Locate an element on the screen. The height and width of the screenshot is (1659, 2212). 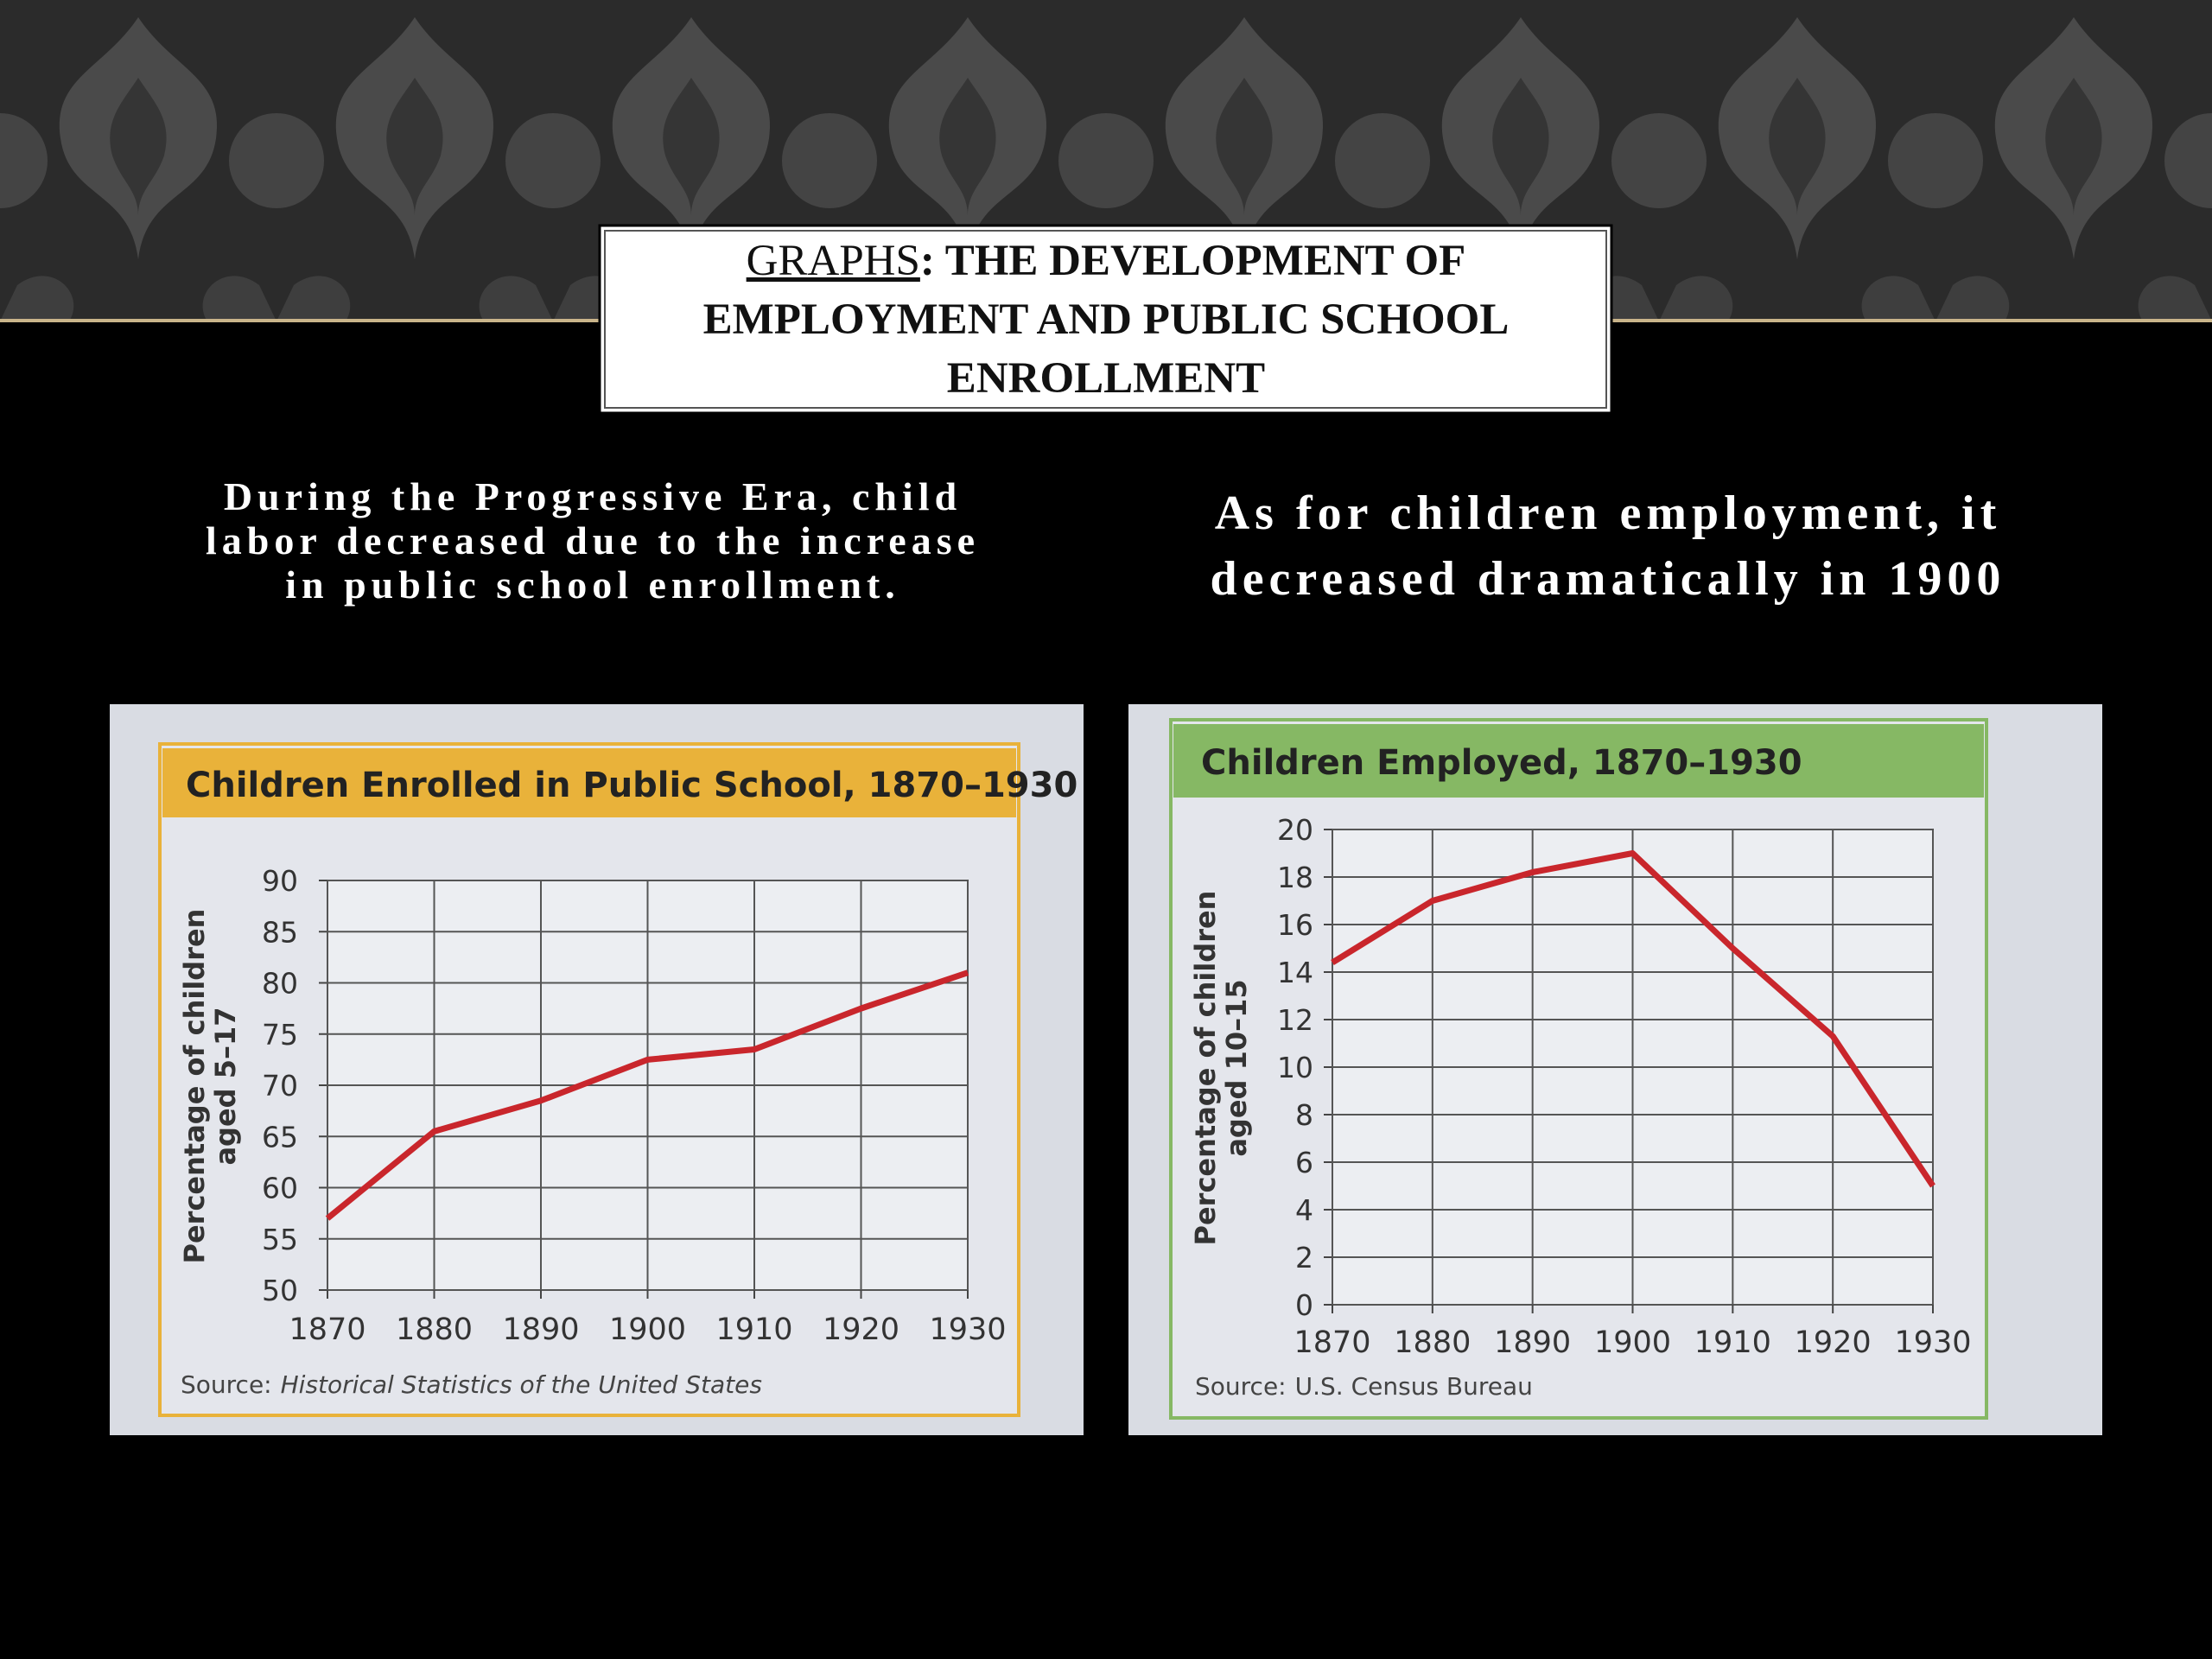
y-tick-label: 80 is located at coordinates (280, 984).